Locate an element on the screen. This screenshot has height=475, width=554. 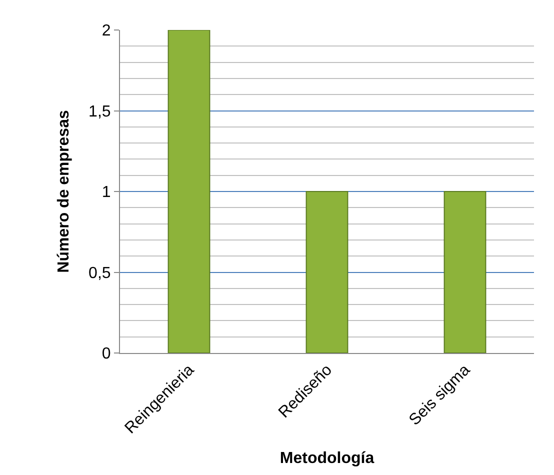
y-tick-label: 0,5 is located at coordinates (99, 273).